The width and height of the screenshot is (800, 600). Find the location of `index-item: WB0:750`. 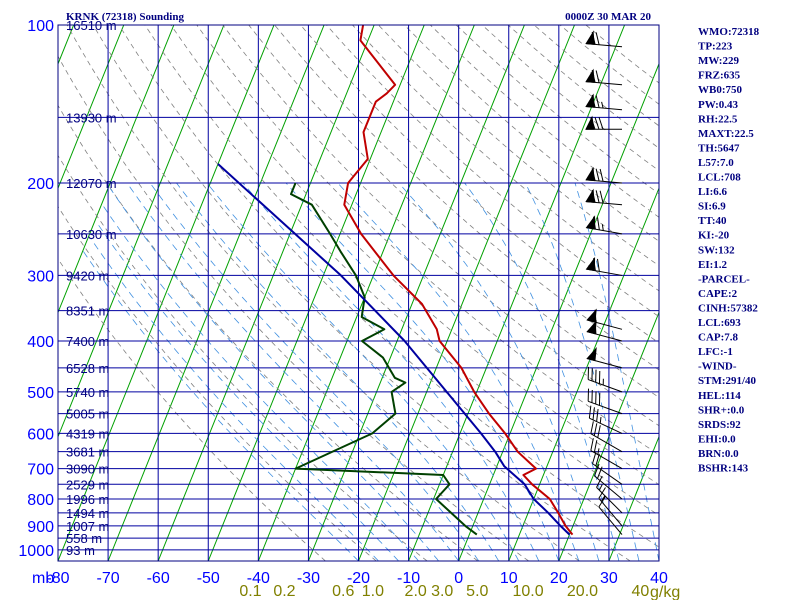

index-item: WB0:750 is located at coordinates (720, 90).